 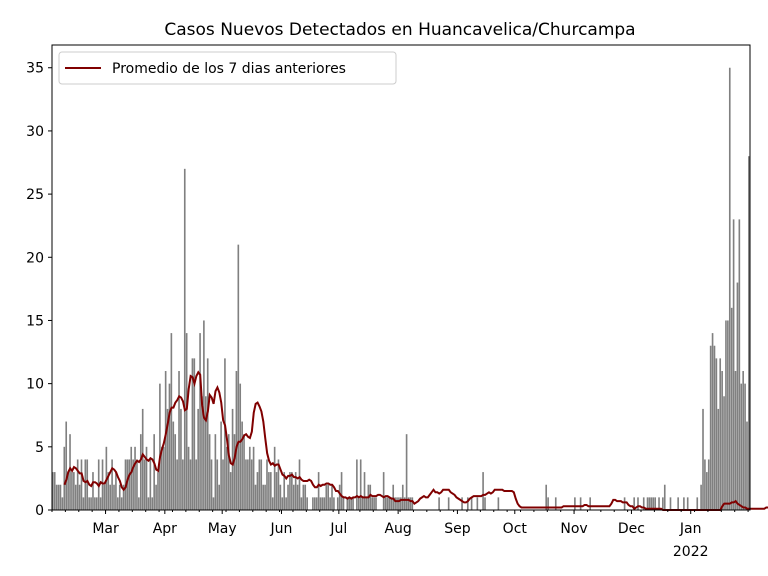 What do you see at coordinates (39, 511) in the screenshot?
I see `y-tick-label: 0` at bounding box center [39, 511].